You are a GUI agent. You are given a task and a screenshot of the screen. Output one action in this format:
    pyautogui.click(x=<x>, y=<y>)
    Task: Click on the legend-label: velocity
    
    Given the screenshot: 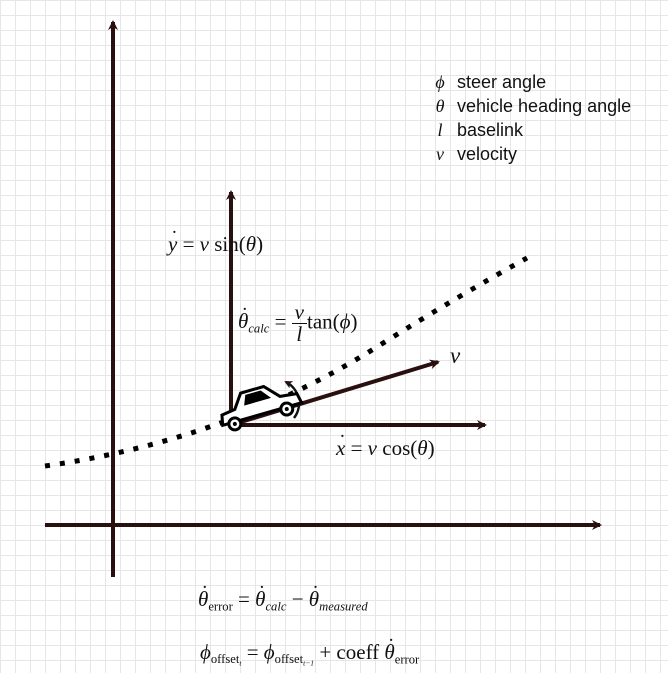 What is the action you would take?
    pyautogui.click(x=487, y=154)
    